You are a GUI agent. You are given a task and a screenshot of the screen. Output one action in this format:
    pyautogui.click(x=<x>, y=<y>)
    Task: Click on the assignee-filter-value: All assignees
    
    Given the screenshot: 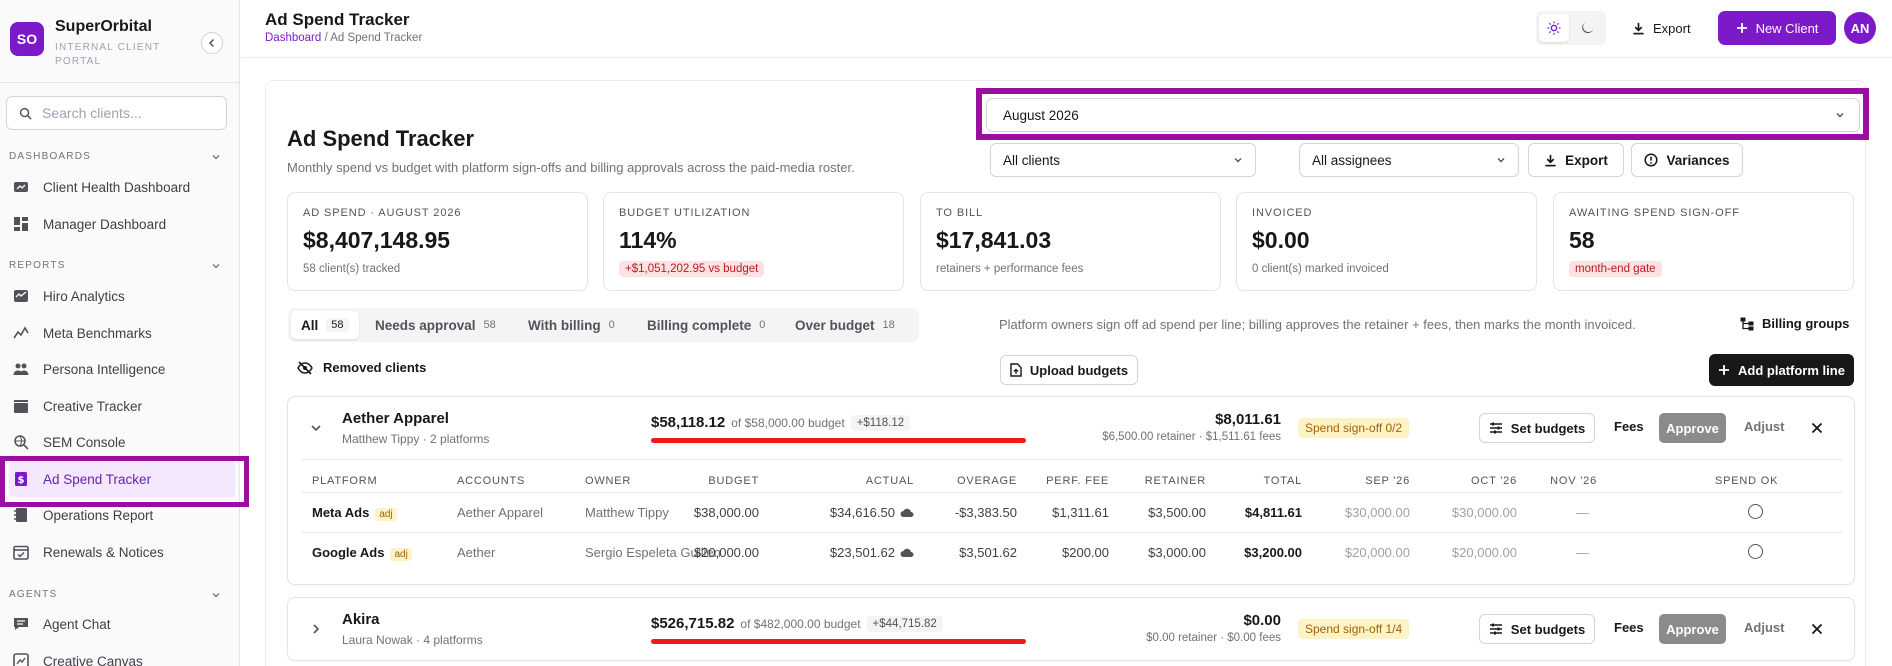 What is the action you would take?
    pyautogui.click(x=1352, y=160)
    